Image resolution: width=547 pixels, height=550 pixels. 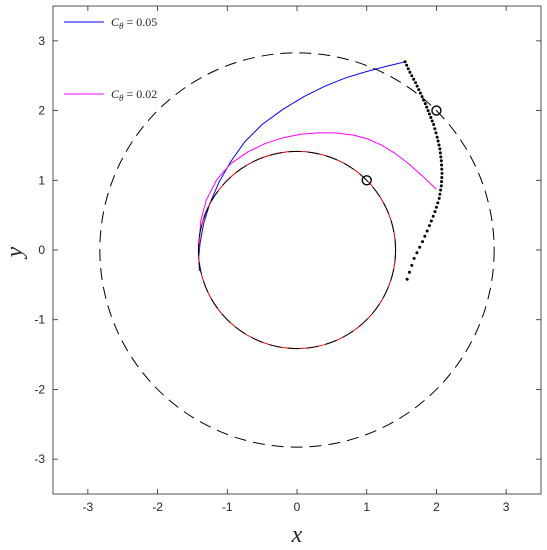 I want to click on y-tick-label-0: -3, so click(x=39, y=459).